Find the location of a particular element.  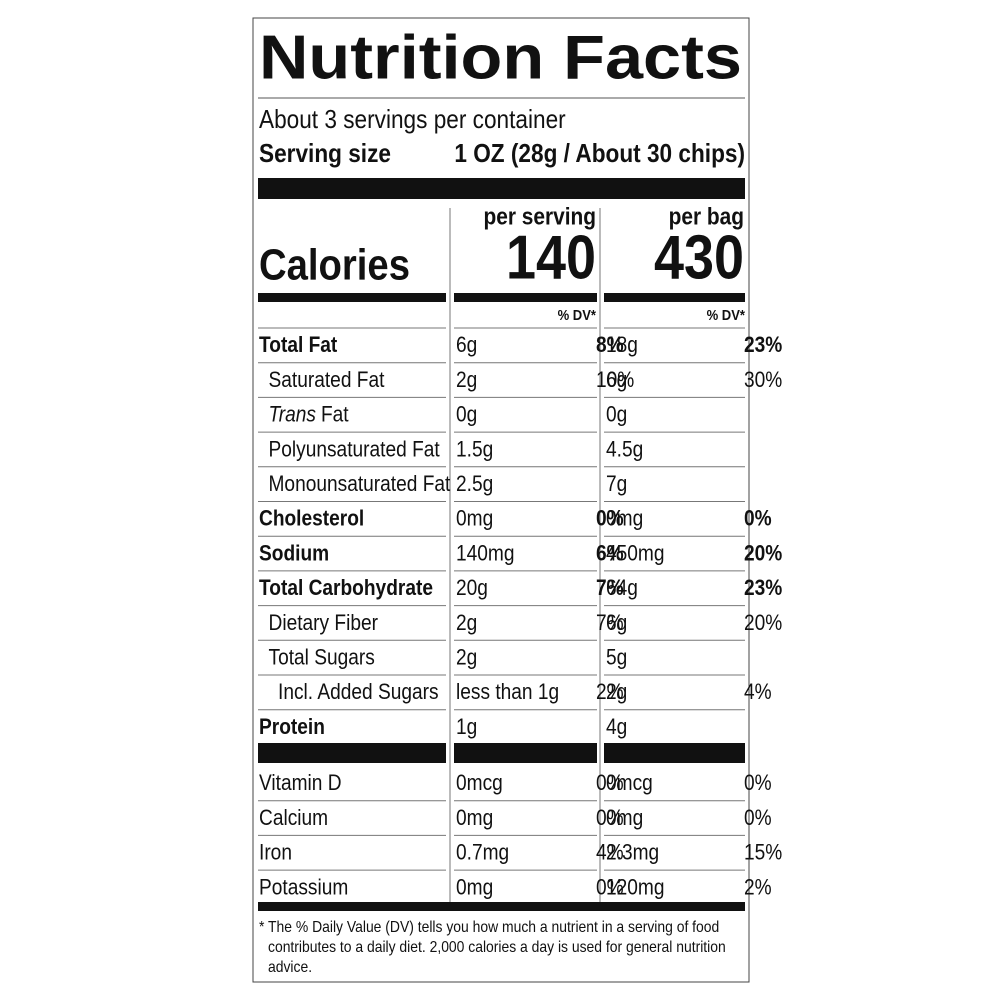

amount: 18g is located at coordinates (622, 345).